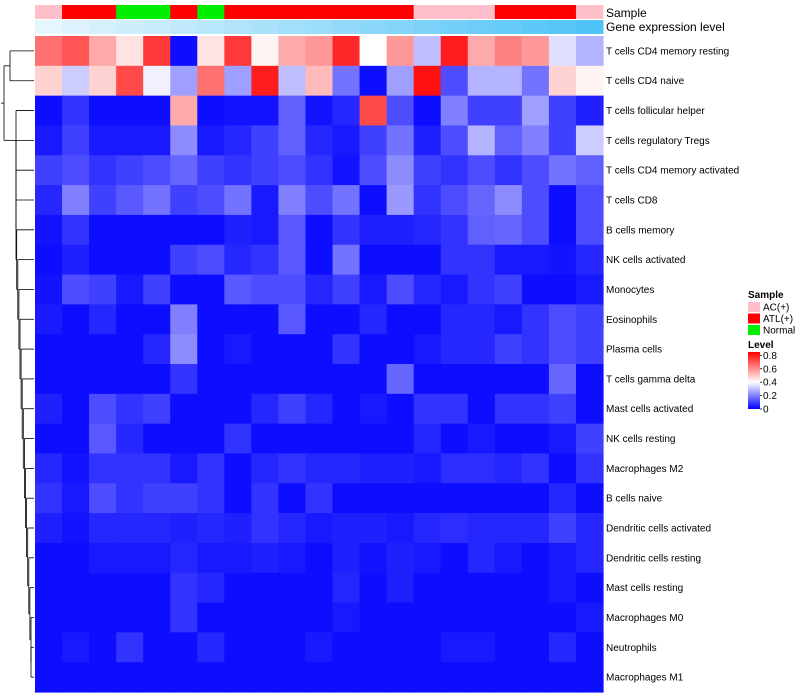  Describe the element at coordinates (634, 350) in the screenshot. I see `row-label: Plasma cells` at that location.